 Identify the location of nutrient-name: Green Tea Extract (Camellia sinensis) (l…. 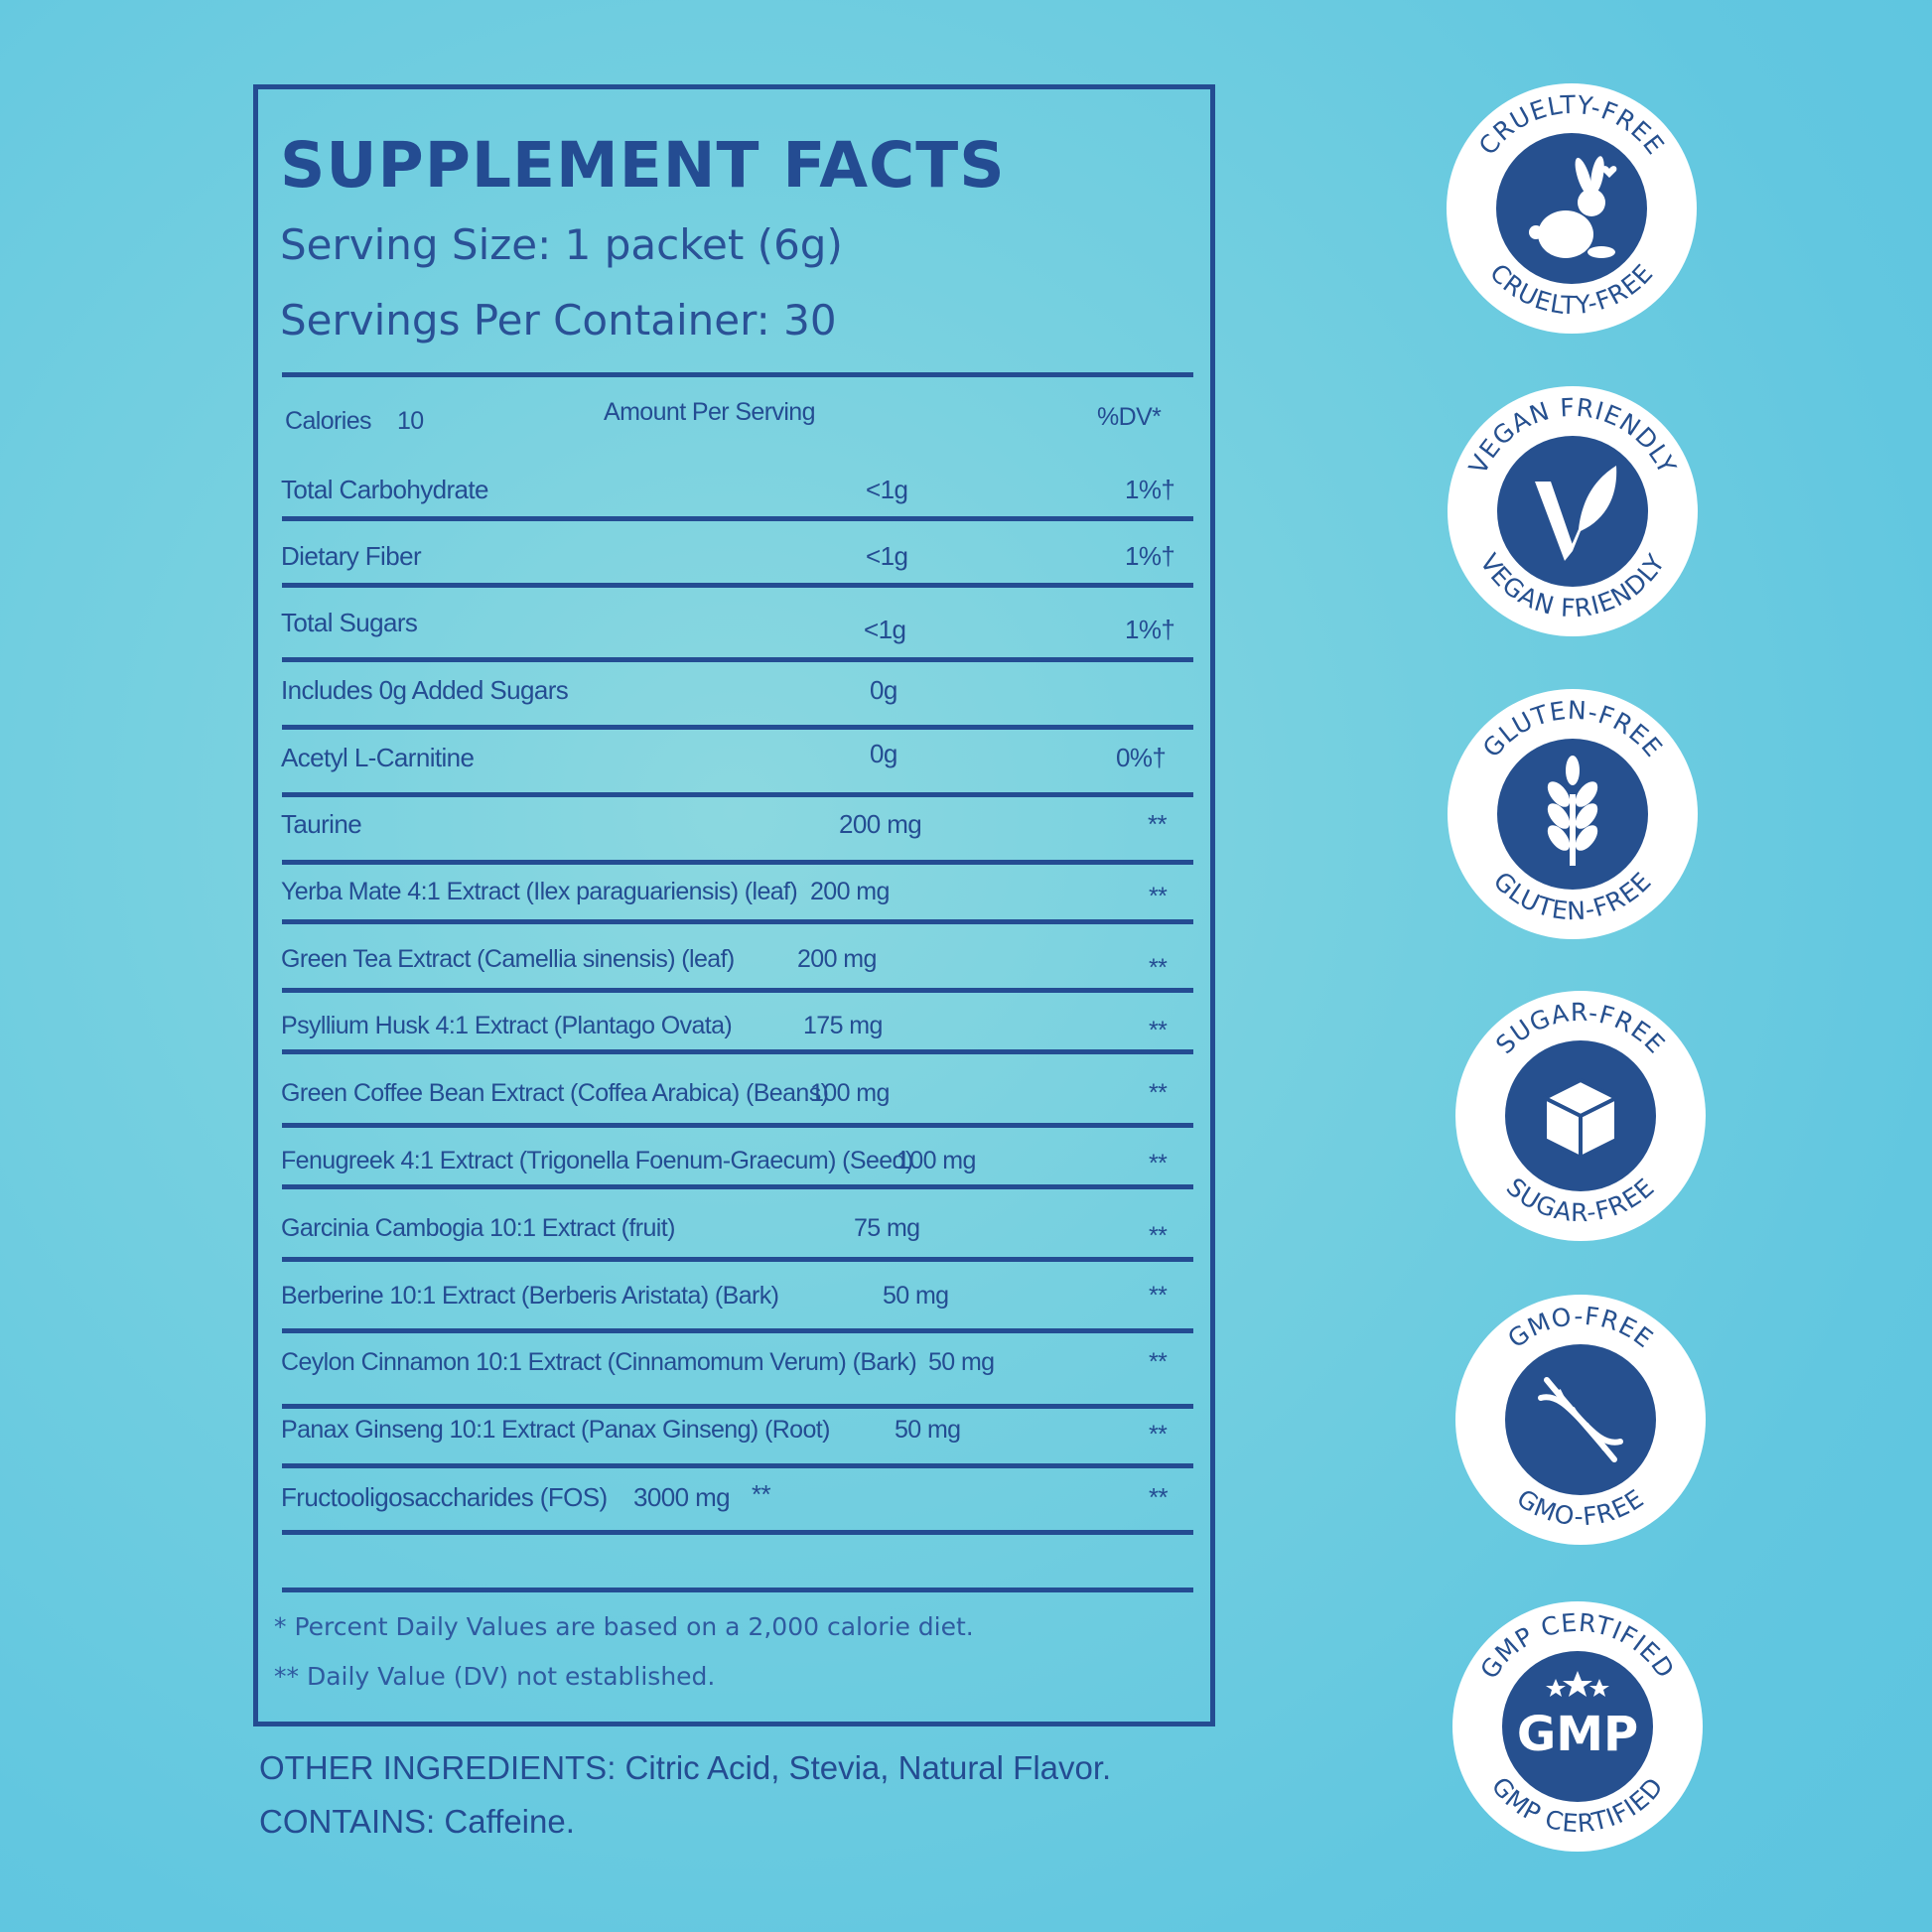
(508, 959).